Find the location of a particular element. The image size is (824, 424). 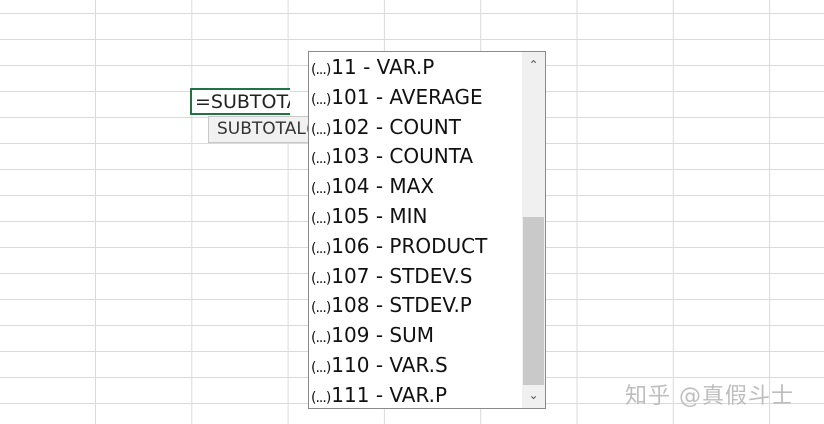

autocomplete-item: (...)102 - COUNT is located at coordinates (386, 128).